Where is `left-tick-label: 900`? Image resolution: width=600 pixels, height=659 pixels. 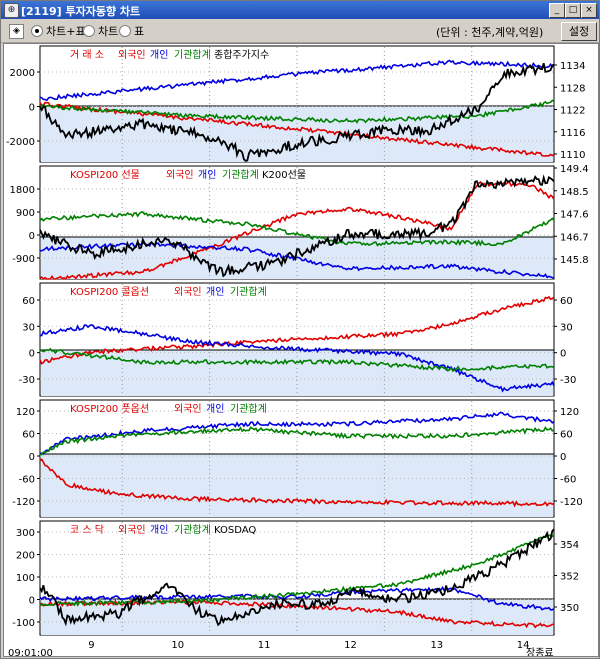
left-tick-label: 900 is located at coordinates (25, 213).